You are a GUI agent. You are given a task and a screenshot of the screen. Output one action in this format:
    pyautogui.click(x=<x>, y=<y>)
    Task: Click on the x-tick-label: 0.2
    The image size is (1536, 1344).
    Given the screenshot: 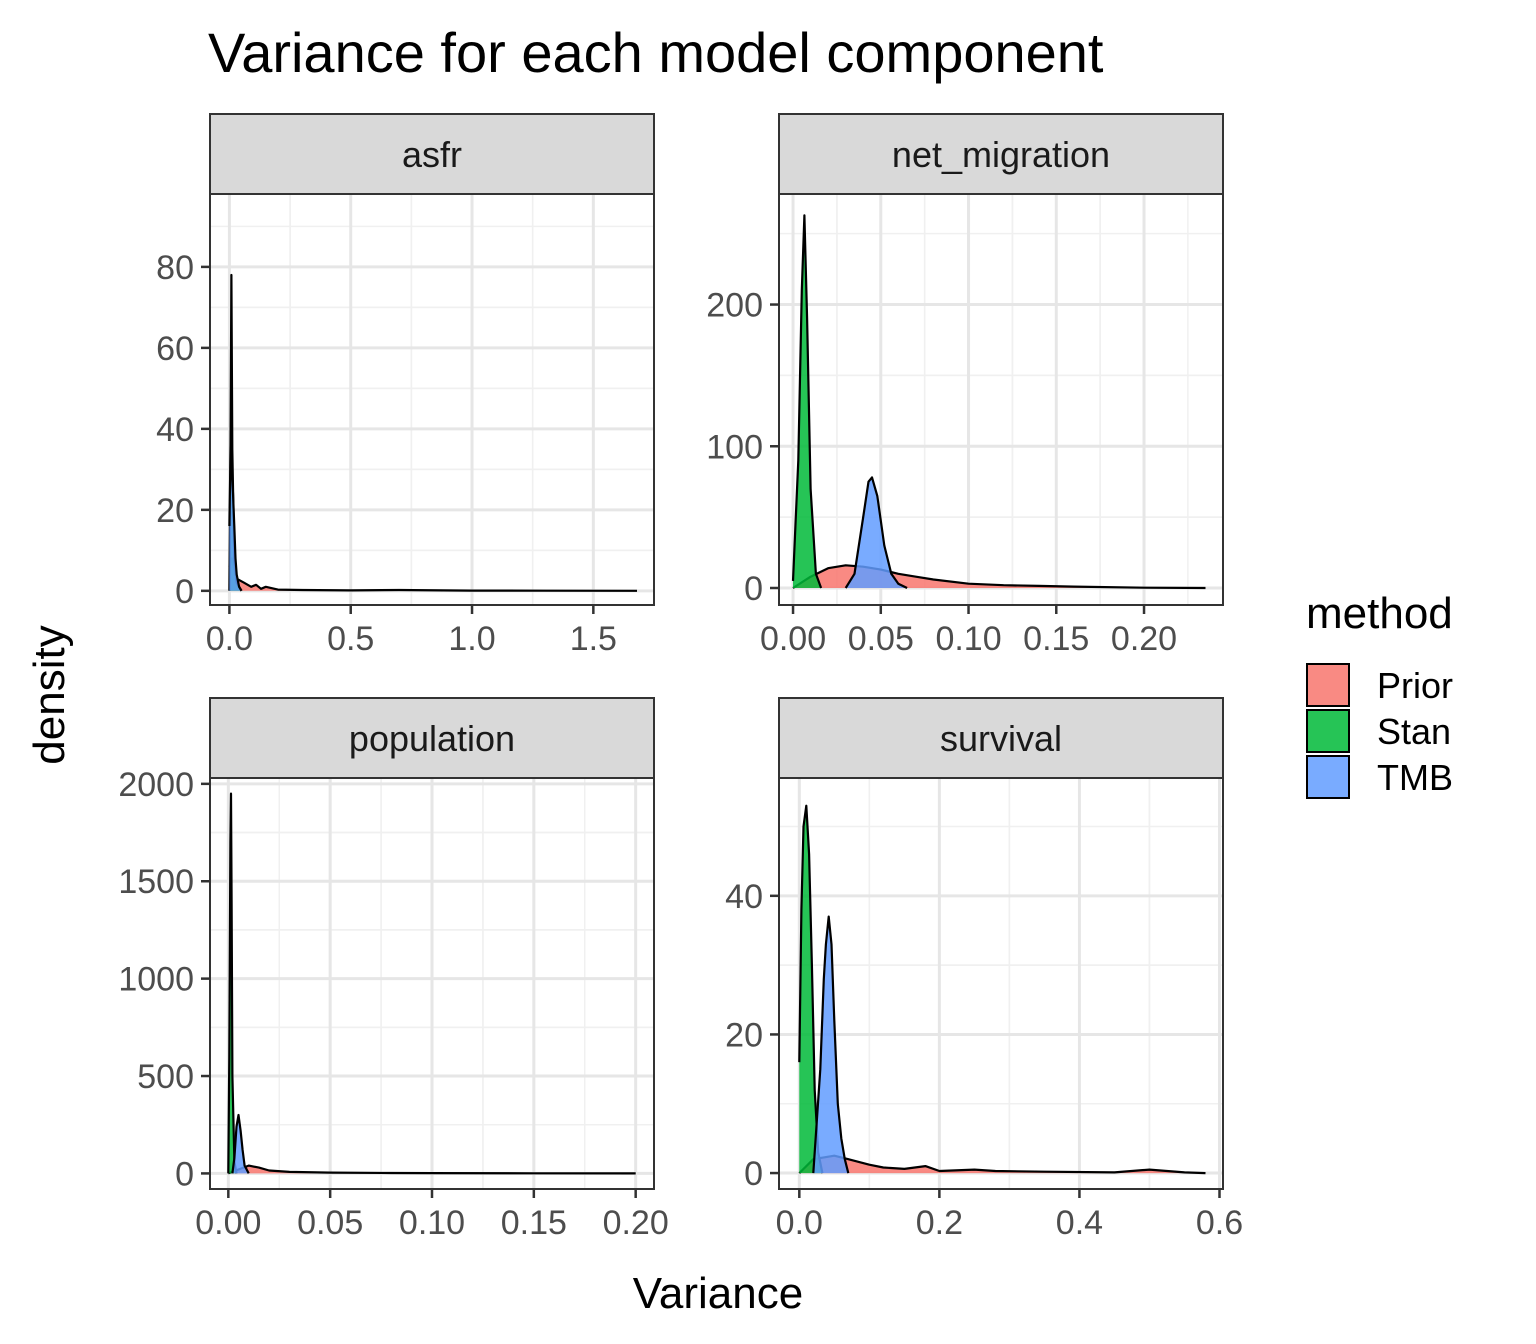 What is the action you would take?
    pyautogui.click(x=939, y=1223)
    